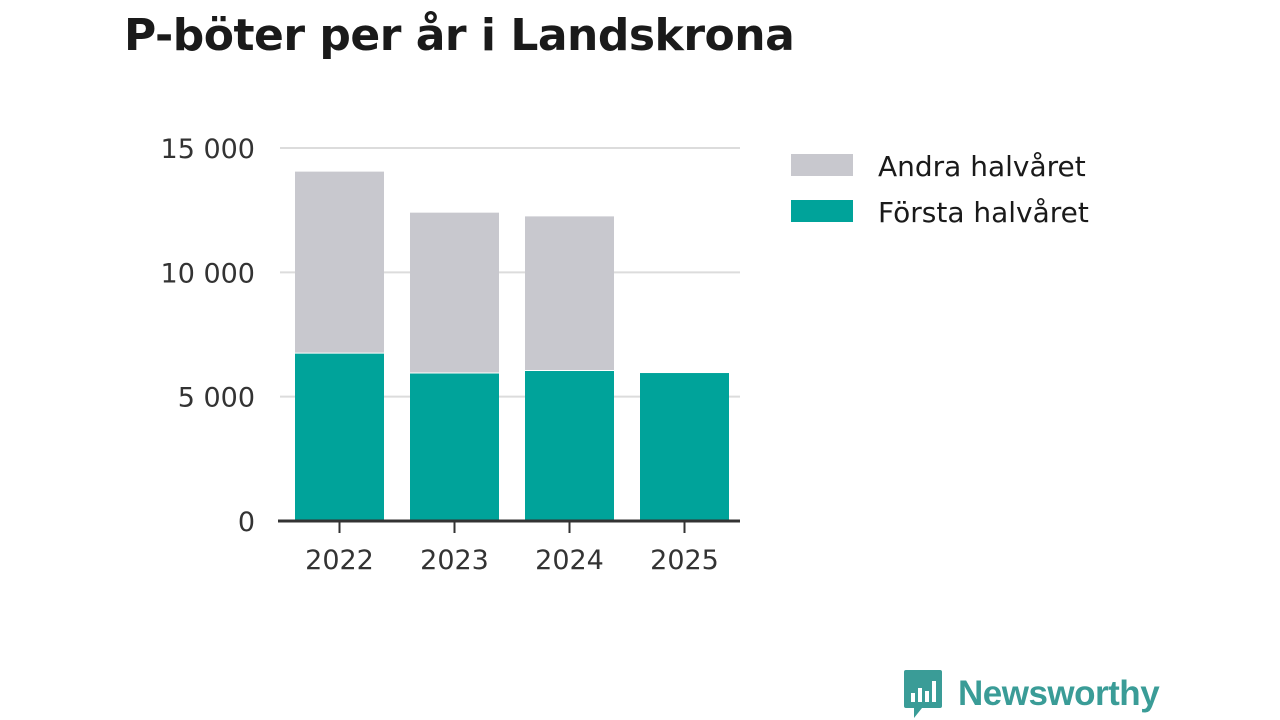  I want to click on newsworthy-logo-text: Newsworthy, so click(1059, 693).